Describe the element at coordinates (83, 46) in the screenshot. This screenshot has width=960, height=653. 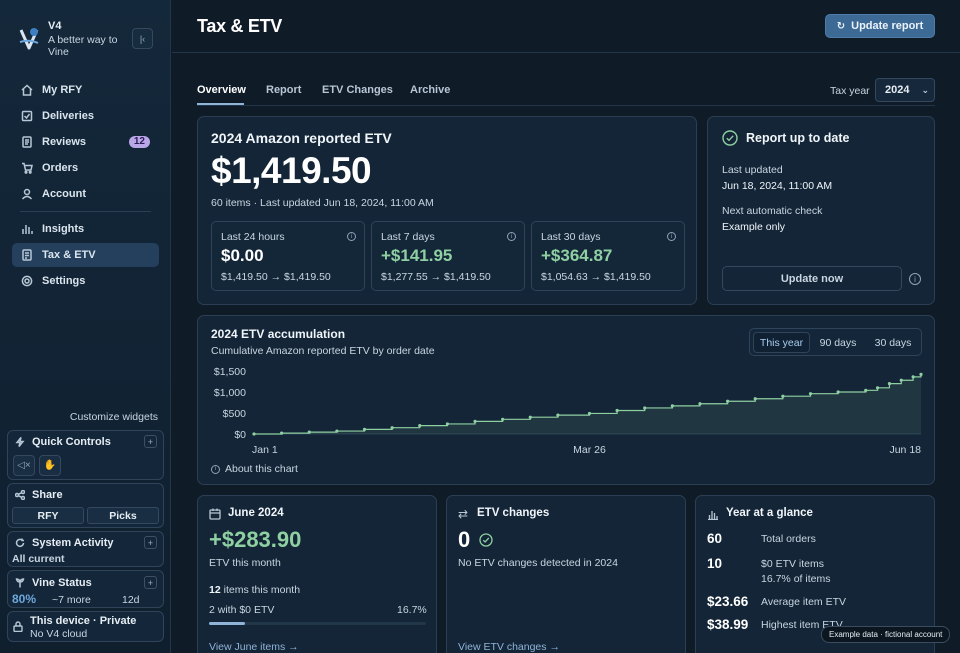
I see `app-tagline: A better way to Vine` at that location.